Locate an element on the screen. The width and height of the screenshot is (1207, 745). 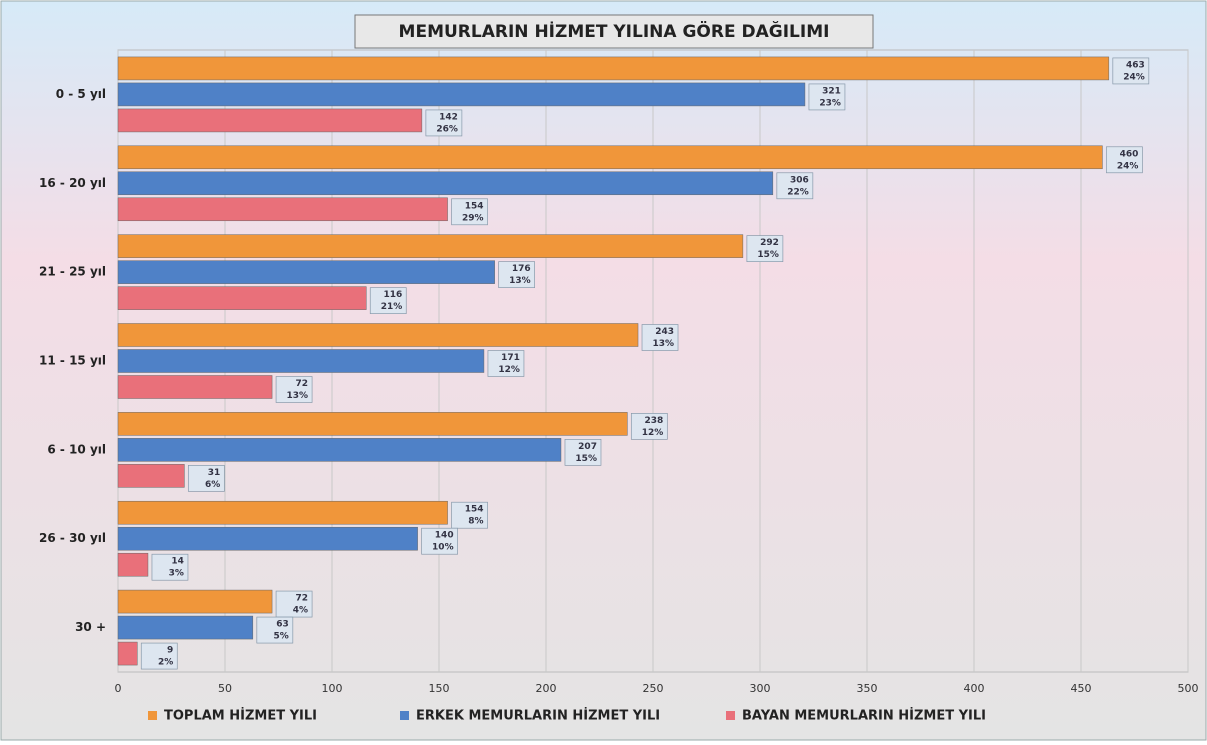
data-label-share: 10% is located at coordinates (443, 548).